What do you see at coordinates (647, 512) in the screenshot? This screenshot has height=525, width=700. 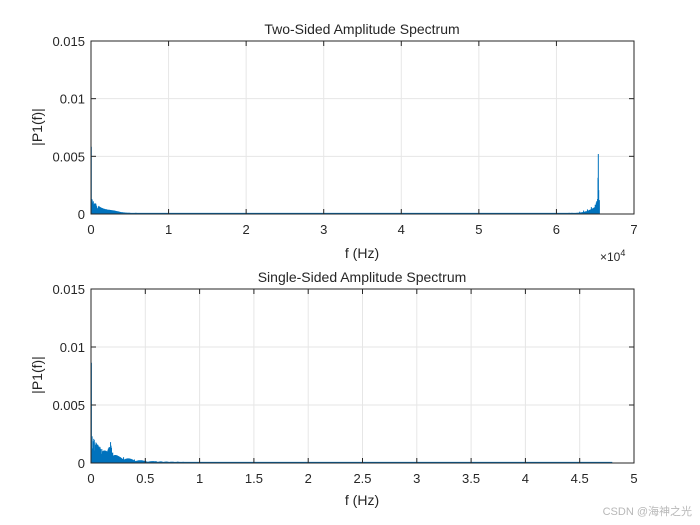 I see `watermark-text: CSDN @海神之光` at bounding box center [647, 512].